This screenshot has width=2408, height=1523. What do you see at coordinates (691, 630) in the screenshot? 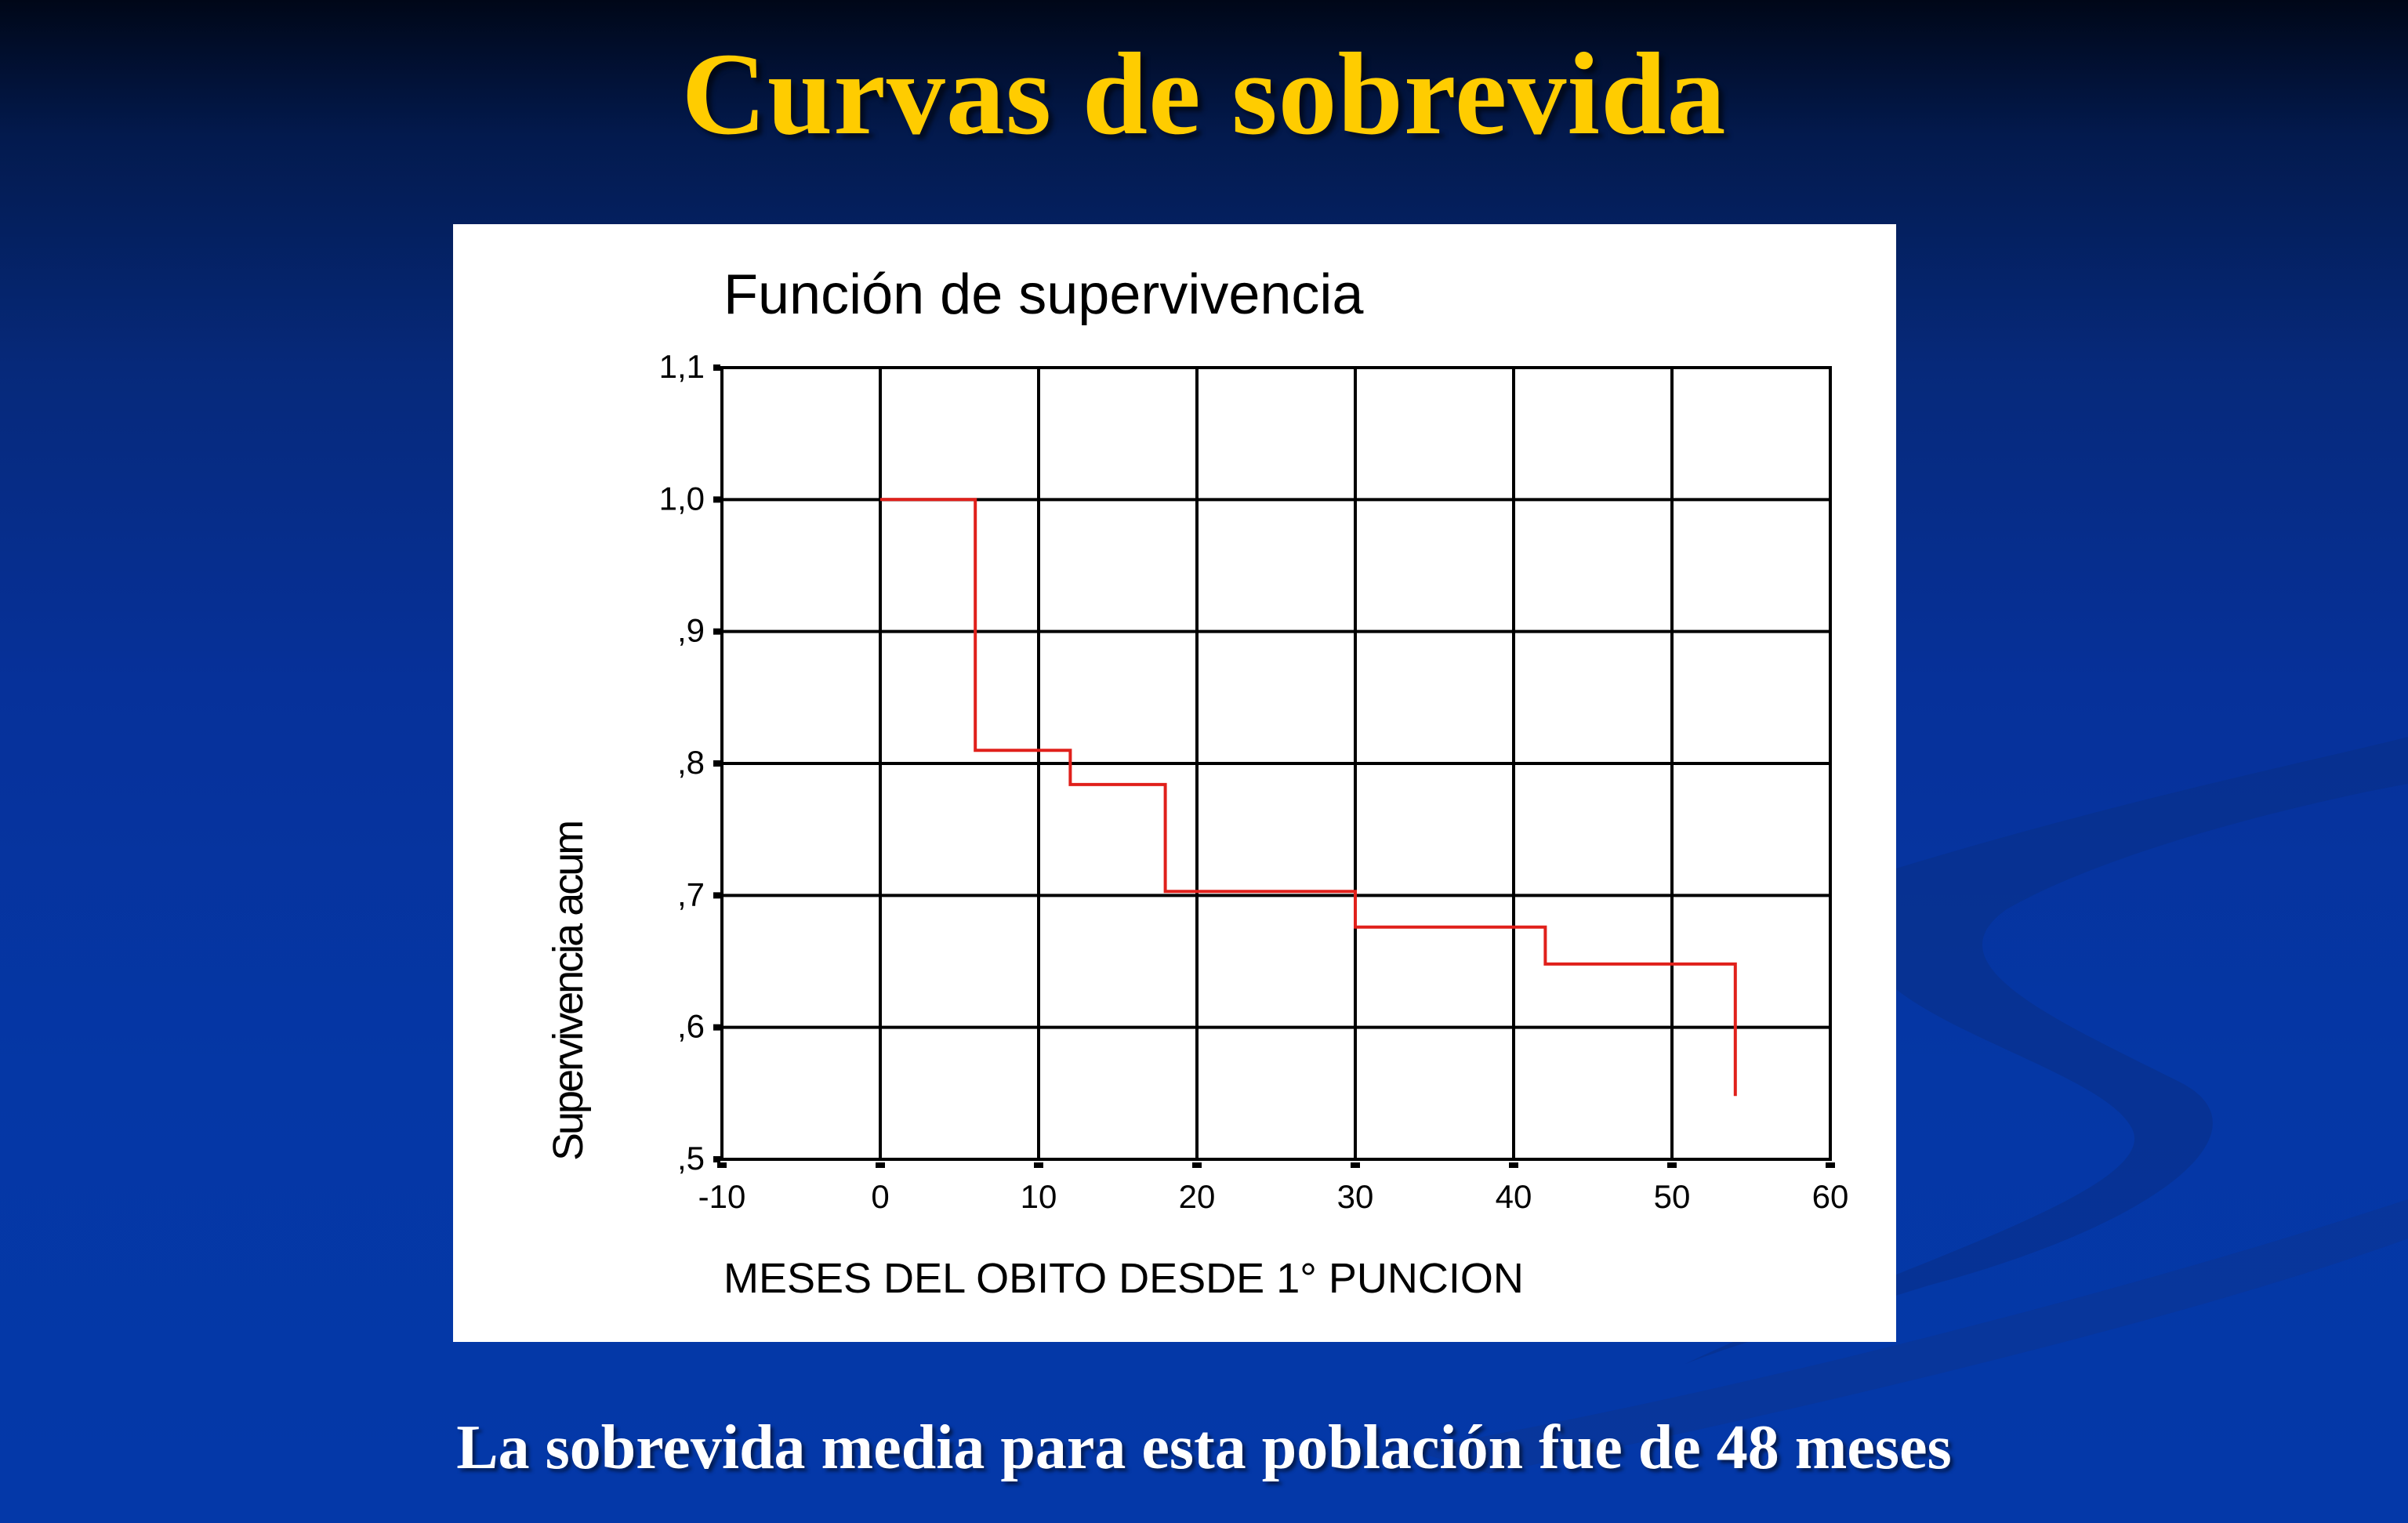
I see `y-tick-label: ,9` at bounding box center [691, 630].